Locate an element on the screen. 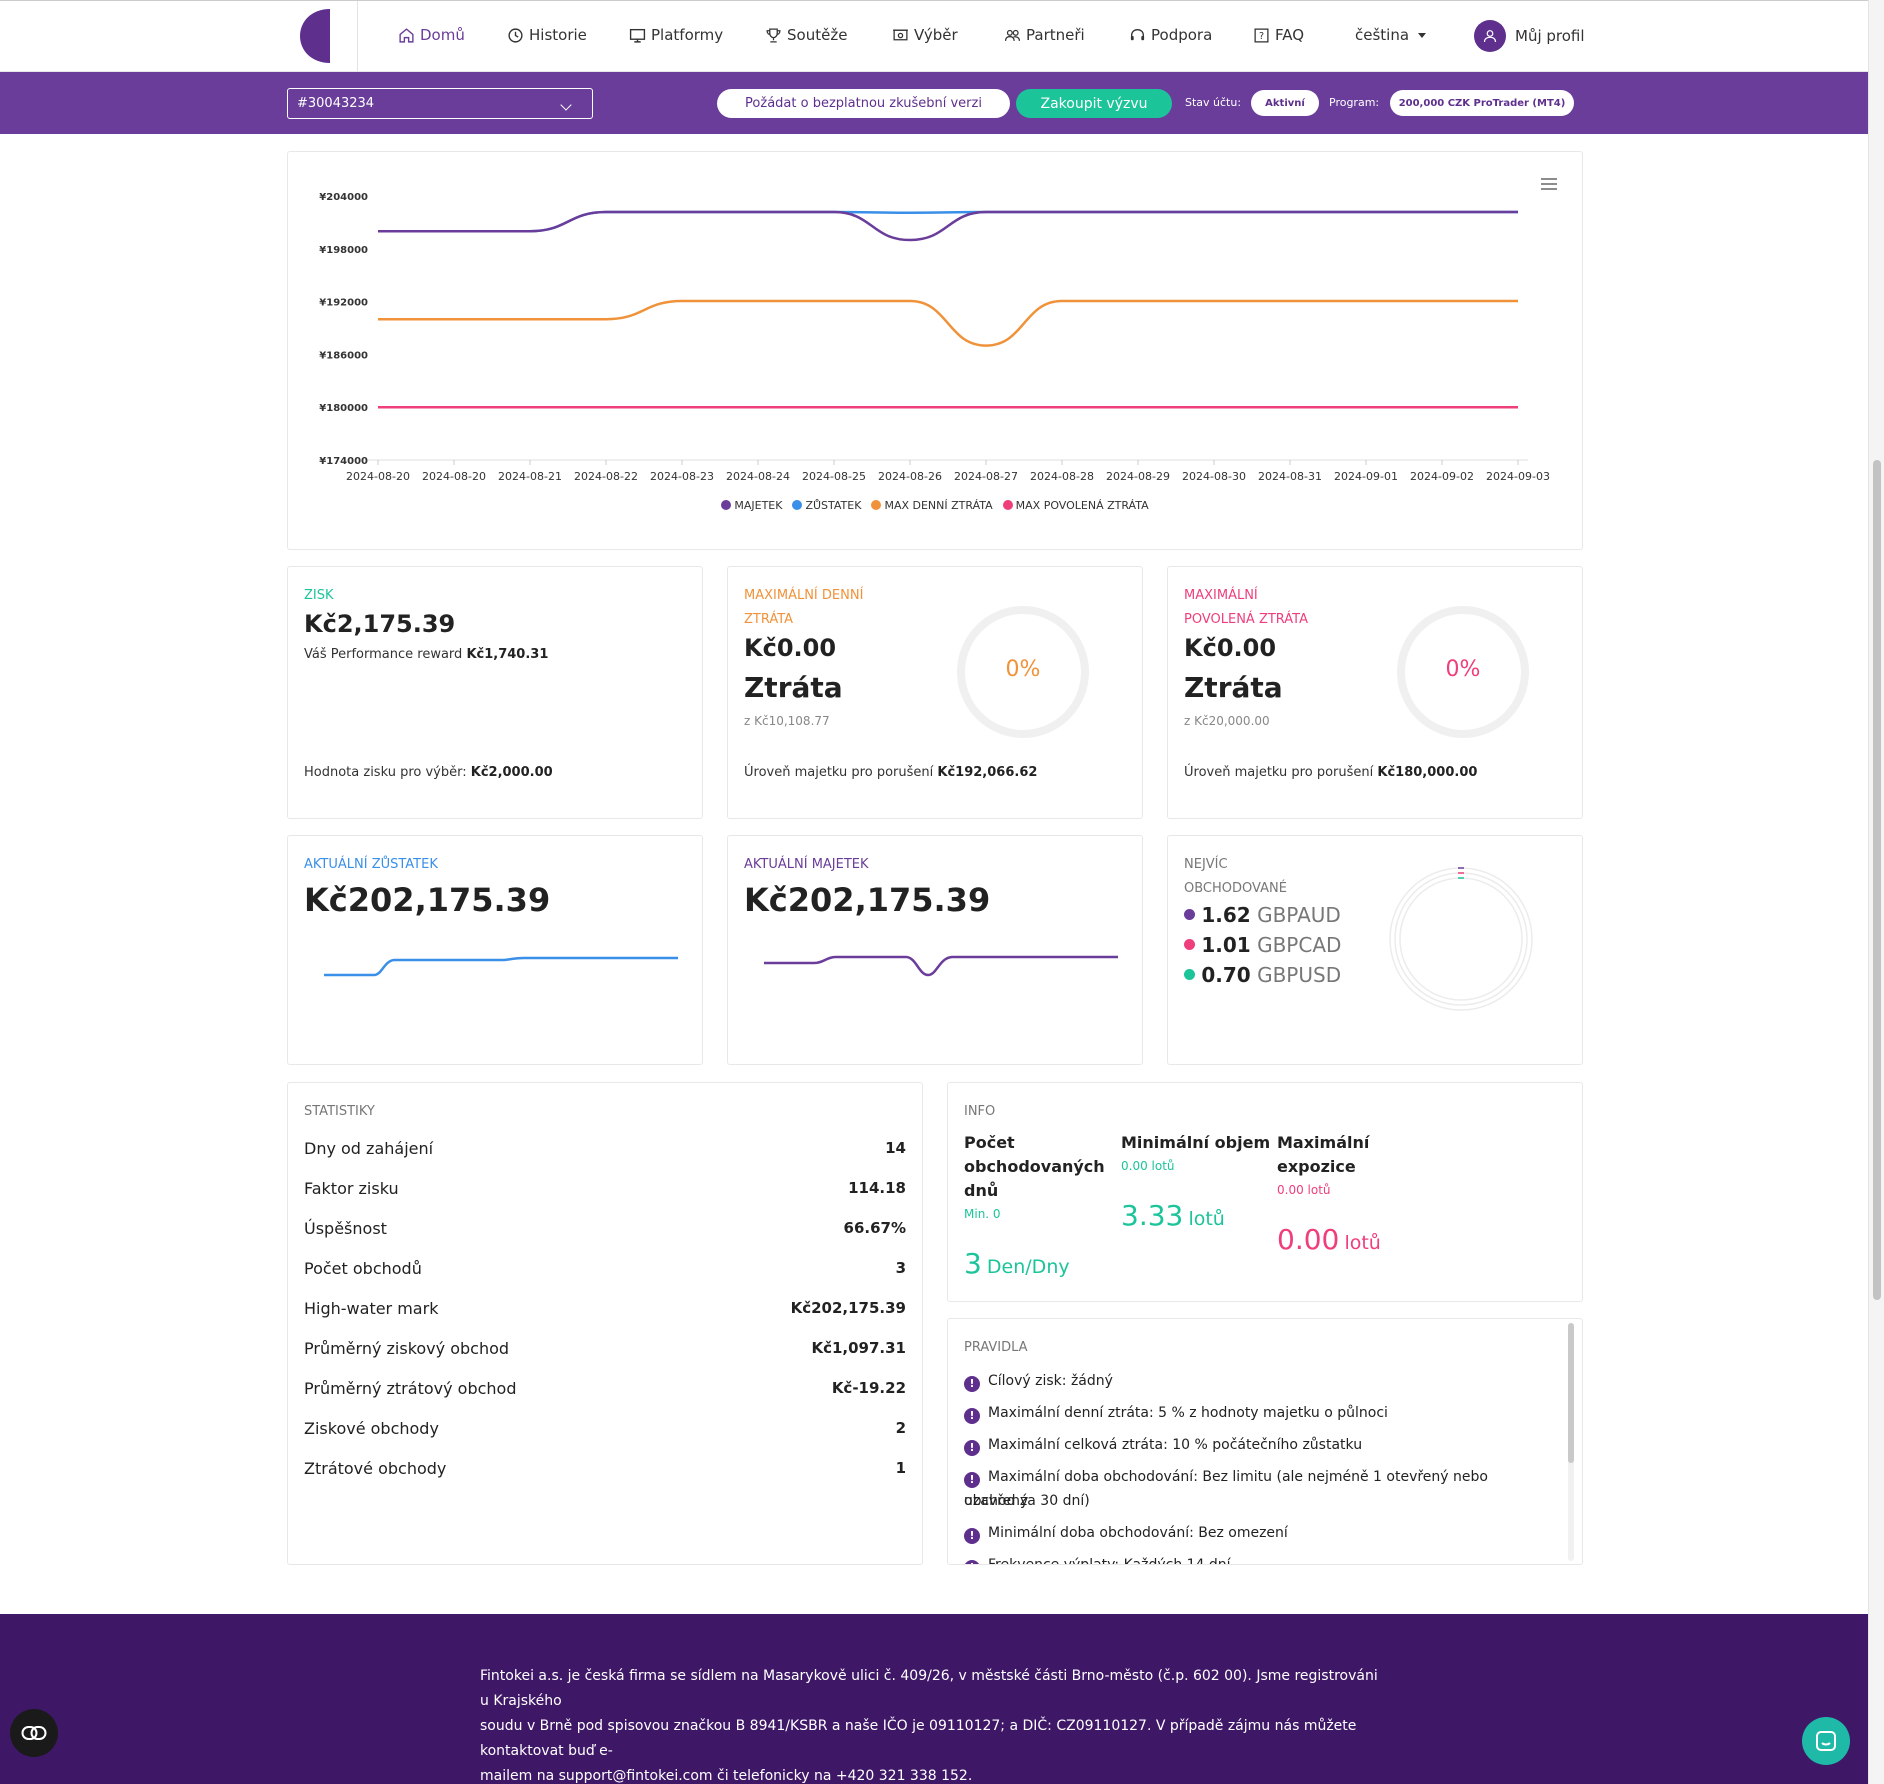 This screenshot has height=1784, width=1884. statistics-label: STATISTIKY is located at coordinates (339, 1111).